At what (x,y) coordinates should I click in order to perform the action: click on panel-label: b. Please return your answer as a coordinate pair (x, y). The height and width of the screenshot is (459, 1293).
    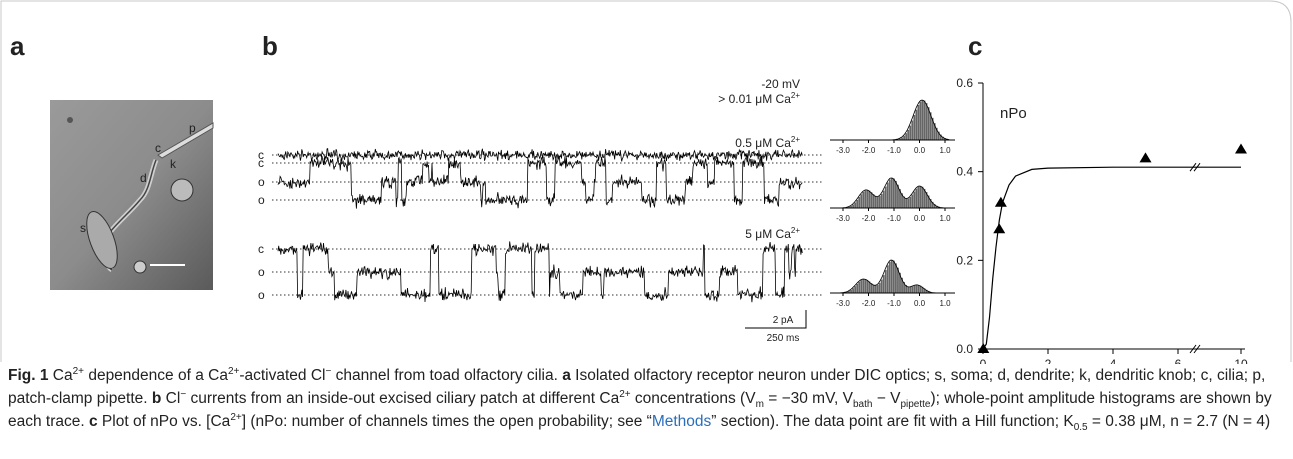
    Looking at the image, I should click on (270, 46).